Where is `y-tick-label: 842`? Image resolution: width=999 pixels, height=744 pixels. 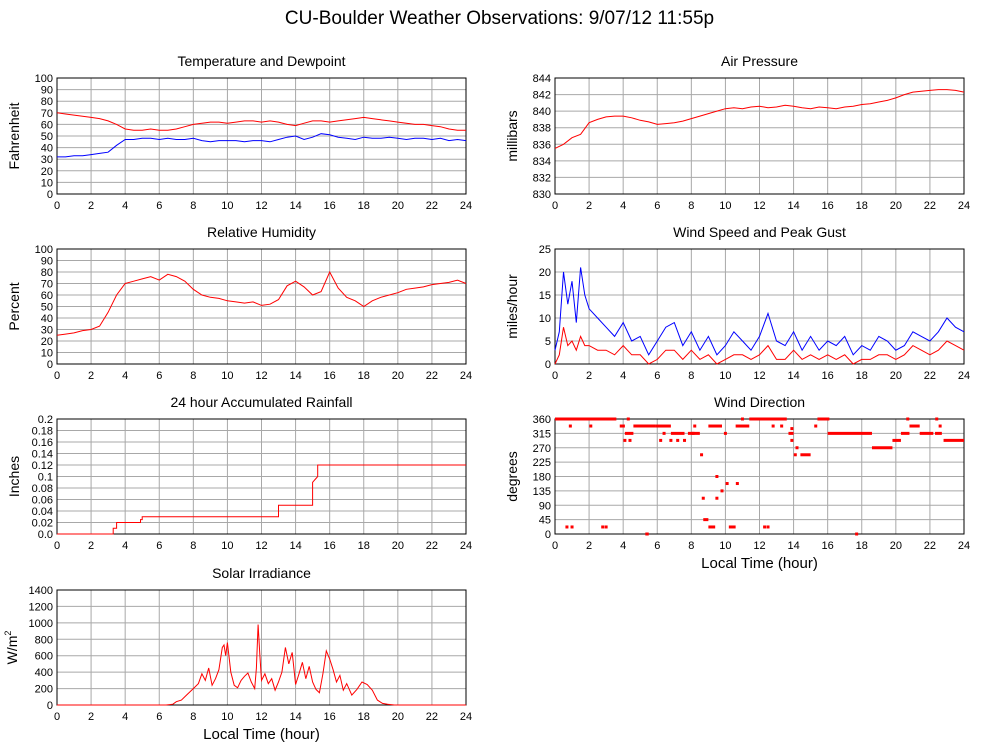 y-tick-label: 842 is located at coordinates (542, 96).